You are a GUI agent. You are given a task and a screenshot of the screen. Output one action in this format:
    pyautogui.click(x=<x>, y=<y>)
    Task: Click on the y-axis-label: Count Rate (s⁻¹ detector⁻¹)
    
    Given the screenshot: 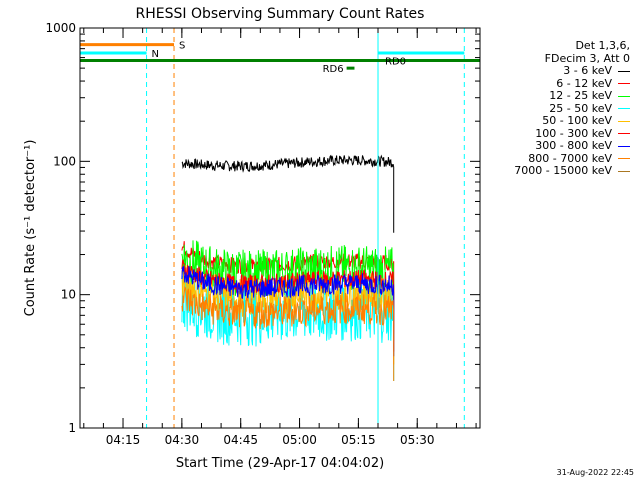 What is the action you would take?
    pyautogui.click(x=30, y=228)
    